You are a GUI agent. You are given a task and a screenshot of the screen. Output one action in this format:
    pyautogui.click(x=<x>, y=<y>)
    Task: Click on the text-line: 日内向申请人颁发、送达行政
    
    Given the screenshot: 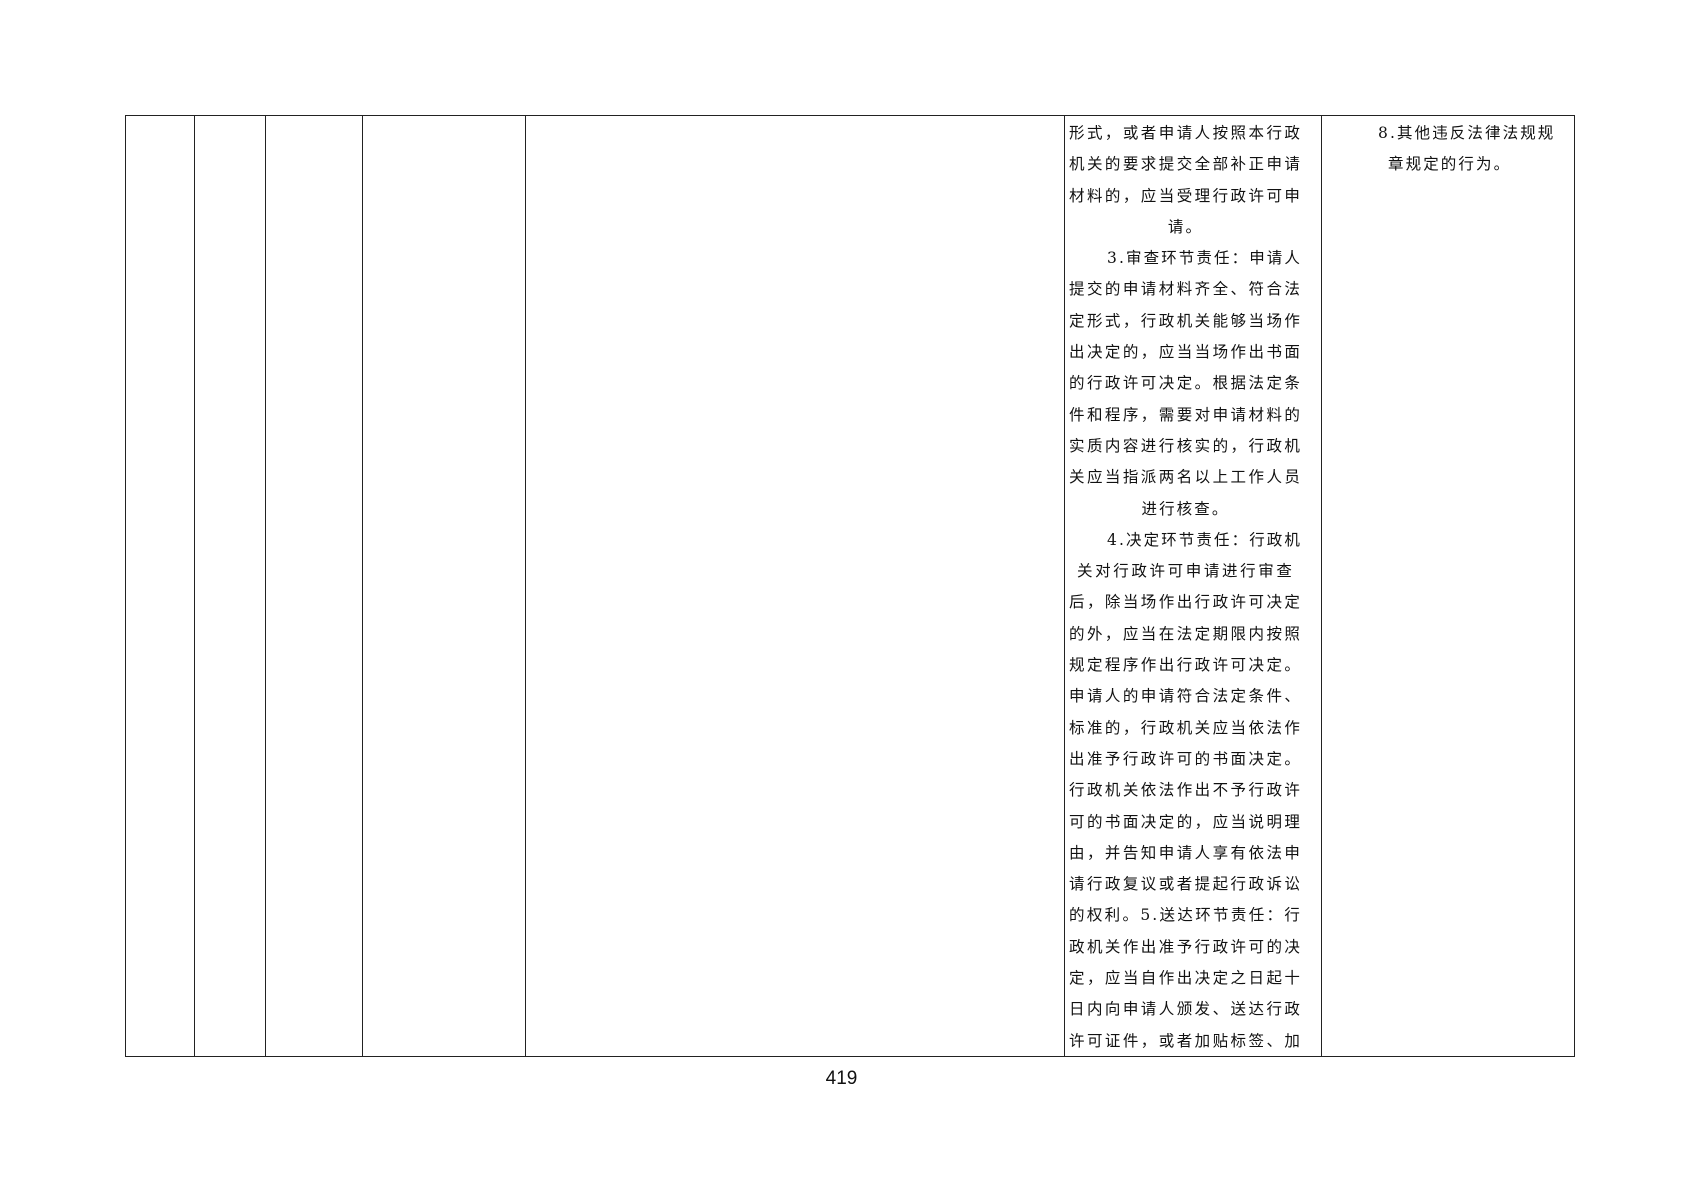 What is the action you would take?
    pyautogui.click(x=1185, y=1009)
    